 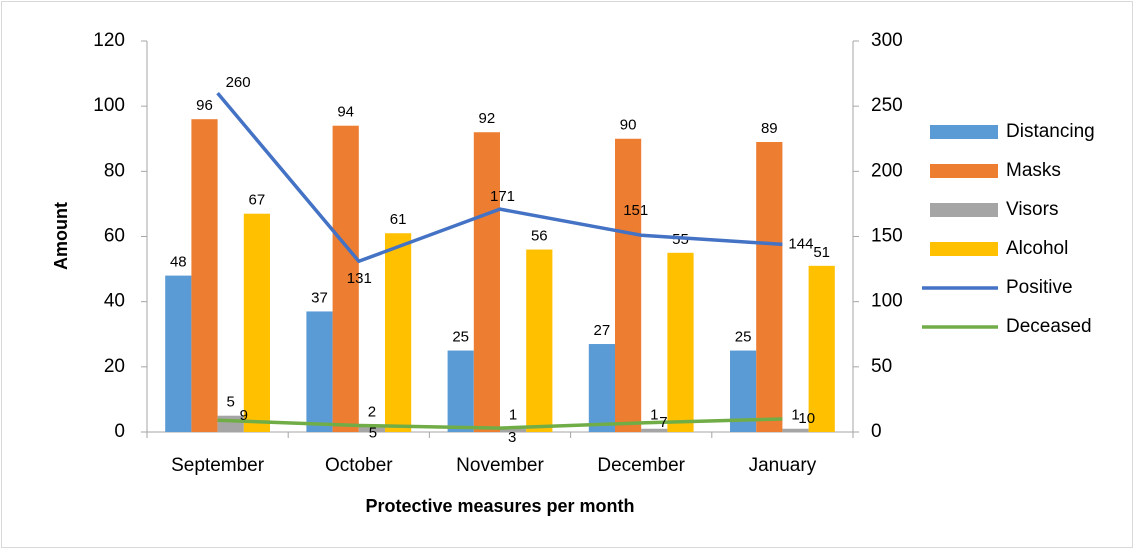 I want to click on data-label: 67, so click(x=257, y=200).